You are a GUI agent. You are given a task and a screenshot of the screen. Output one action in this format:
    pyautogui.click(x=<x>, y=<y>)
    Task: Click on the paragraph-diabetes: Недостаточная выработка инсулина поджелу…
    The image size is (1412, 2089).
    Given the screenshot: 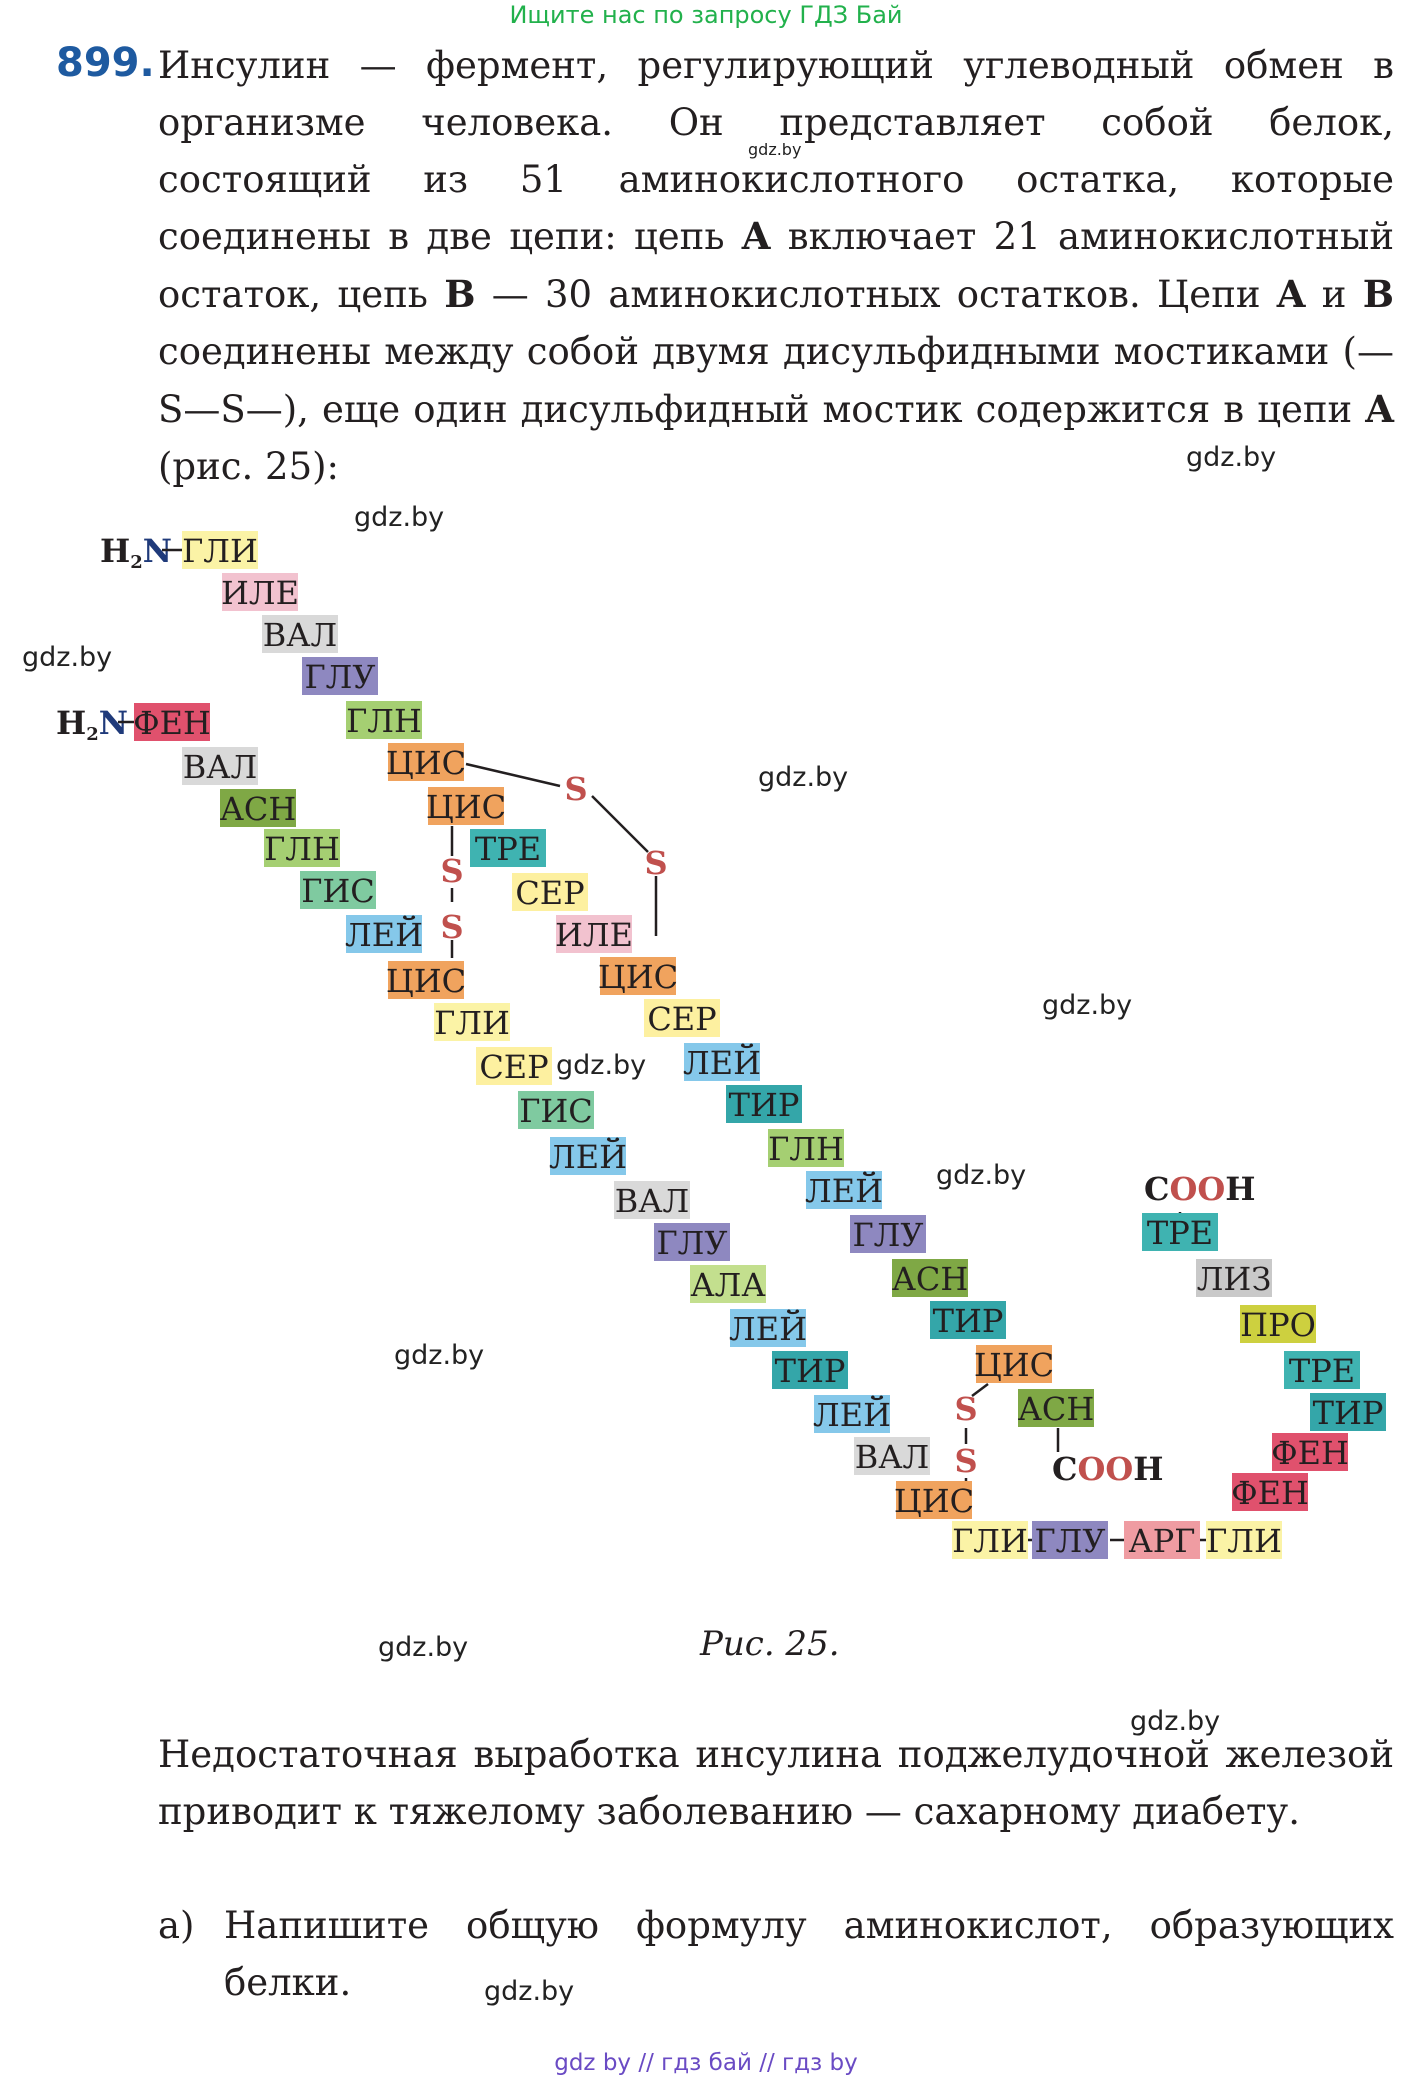 What is the action you would take?
    pyautogui.click(x=776, y=1783)
    